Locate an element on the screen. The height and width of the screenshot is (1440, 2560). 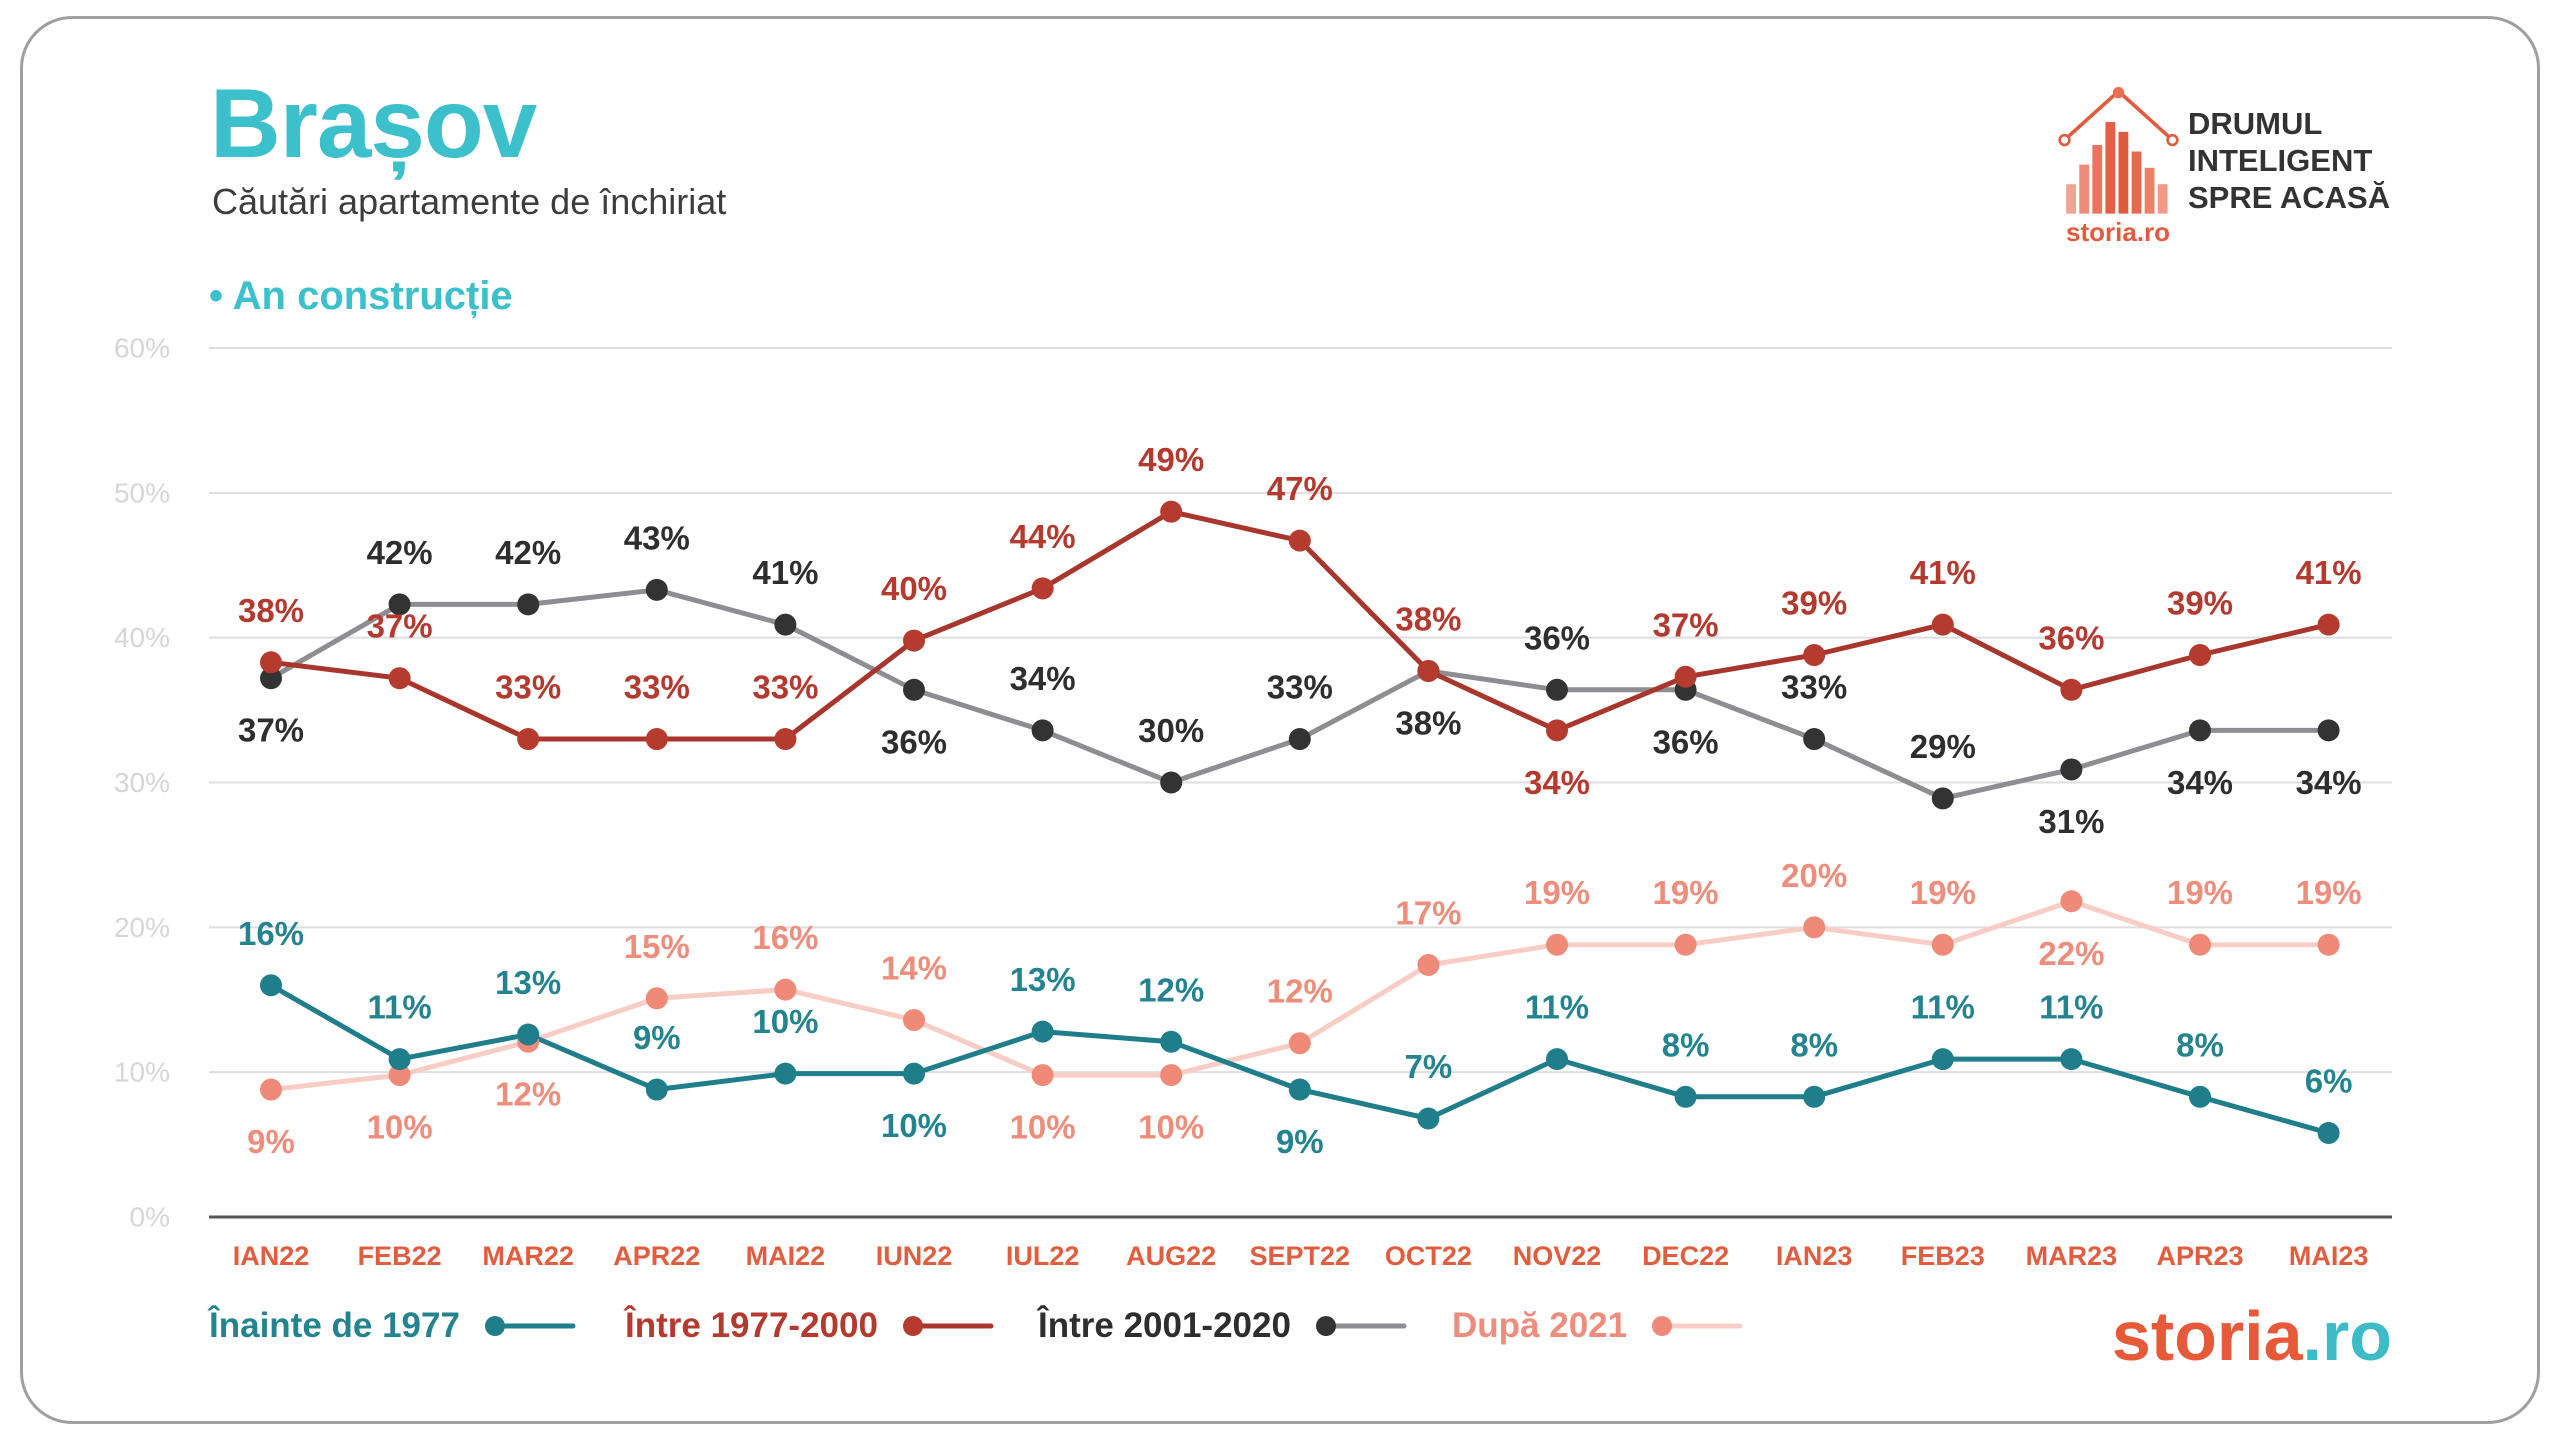
series-after-2021-data-label: 9% is located at coordinates (271, 1141).